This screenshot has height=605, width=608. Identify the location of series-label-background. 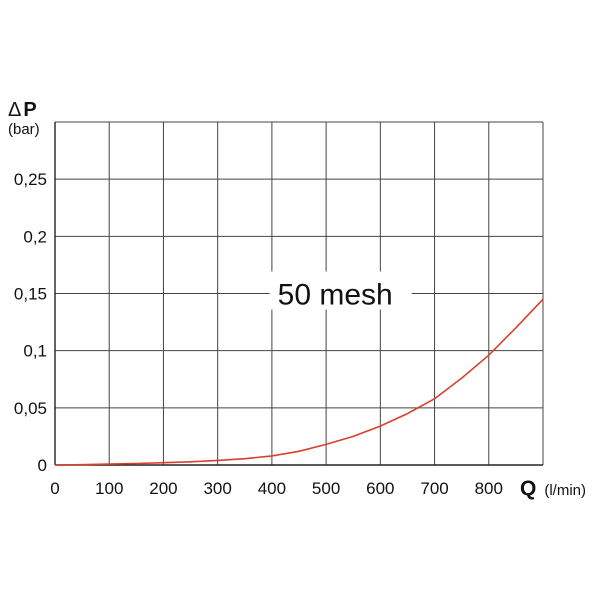
(340, 290).